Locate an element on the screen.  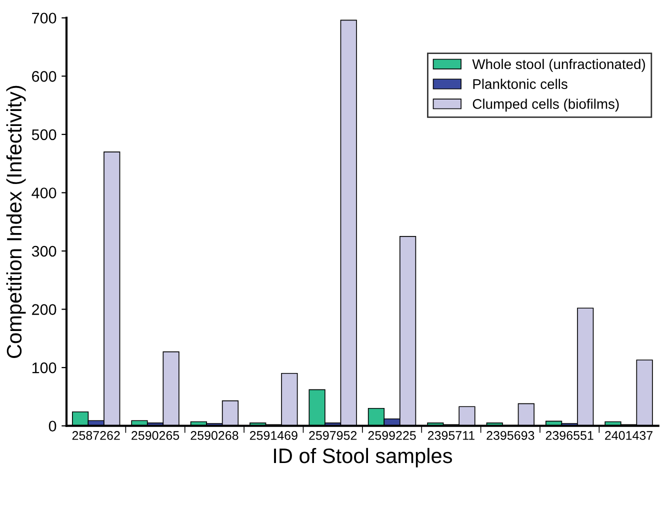
legend-label: Planktonic cells is located at coordinates (520, 84).